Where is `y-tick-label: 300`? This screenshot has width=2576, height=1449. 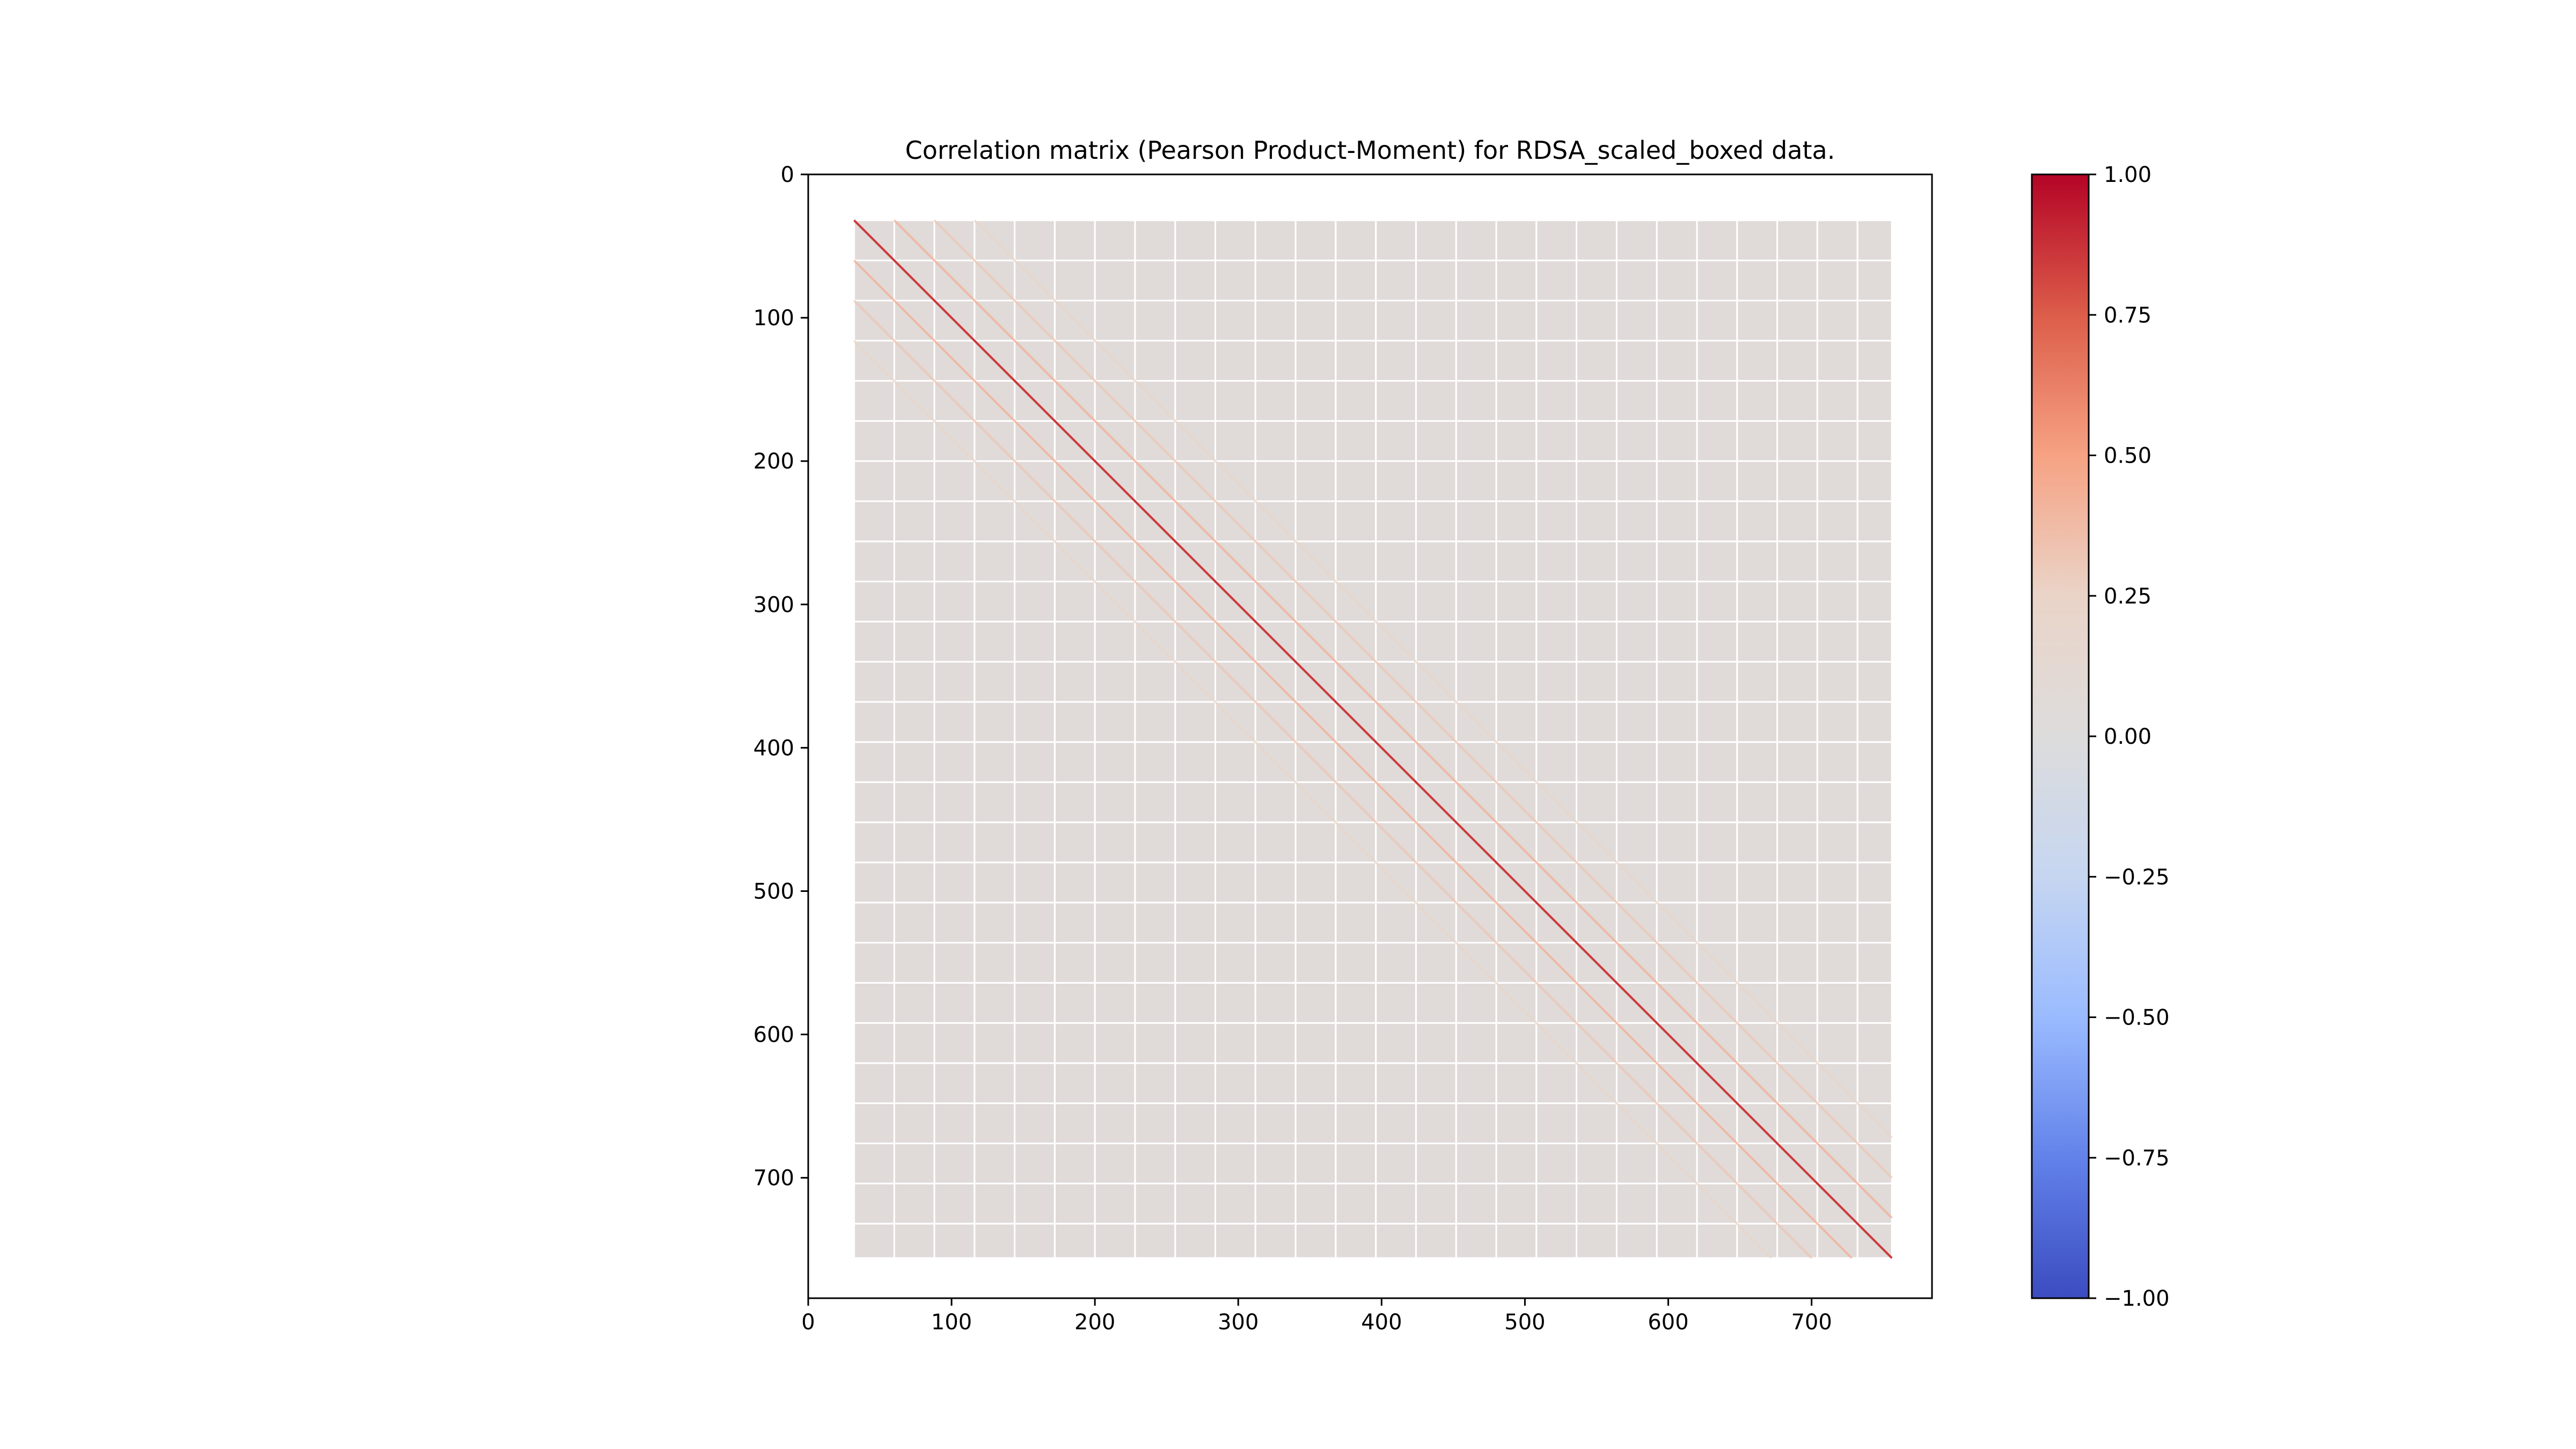
y-tick-label: 300 is located at coordinates (773, 604).